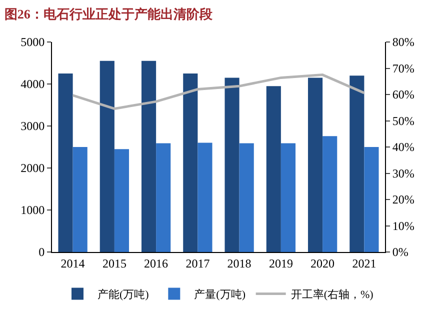  I want to click on y2-tick-label: 20%, so click(403, 199).